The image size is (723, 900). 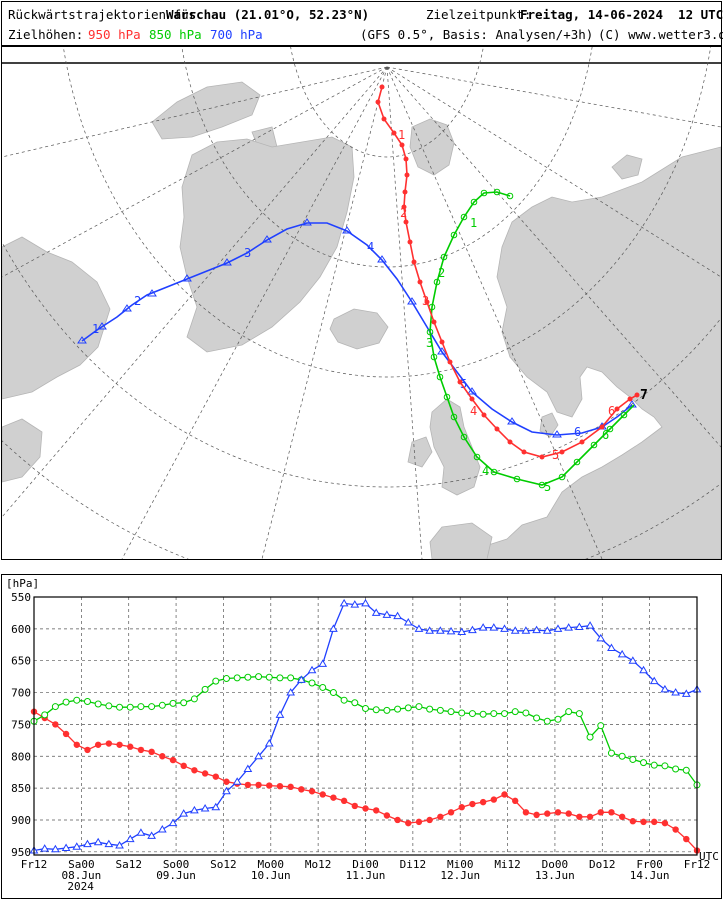 I want to click on x-unit-label: UTC, so click(x=709, y=856).